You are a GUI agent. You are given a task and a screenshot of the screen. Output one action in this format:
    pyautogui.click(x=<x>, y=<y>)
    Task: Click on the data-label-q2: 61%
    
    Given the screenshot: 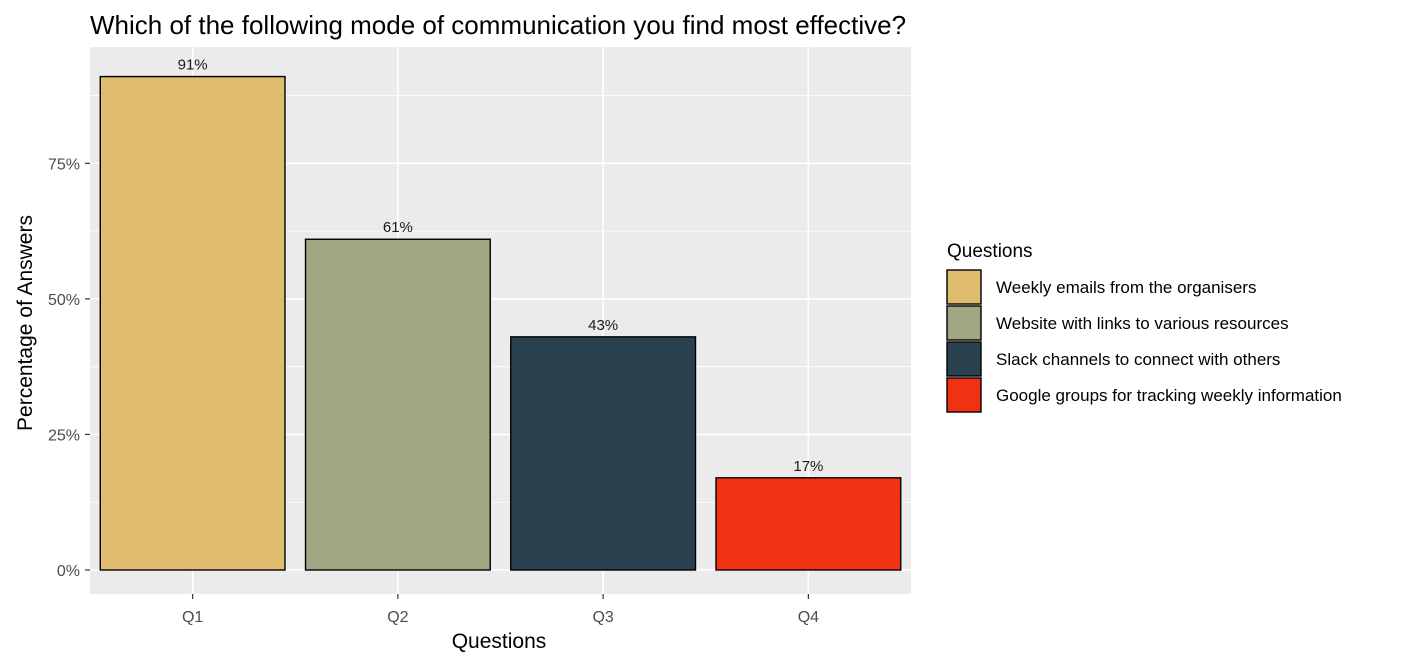 What is the action you would take?
    pyautogui.click(x=398, y=227)
    